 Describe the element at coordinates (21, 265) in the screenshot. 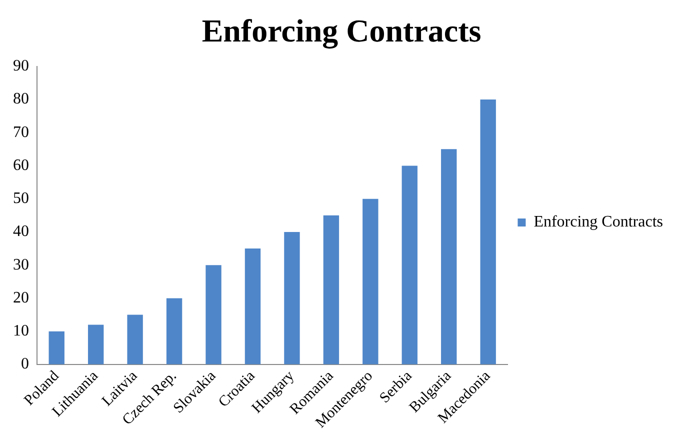

I see `y-tick-label: 30` at that location.